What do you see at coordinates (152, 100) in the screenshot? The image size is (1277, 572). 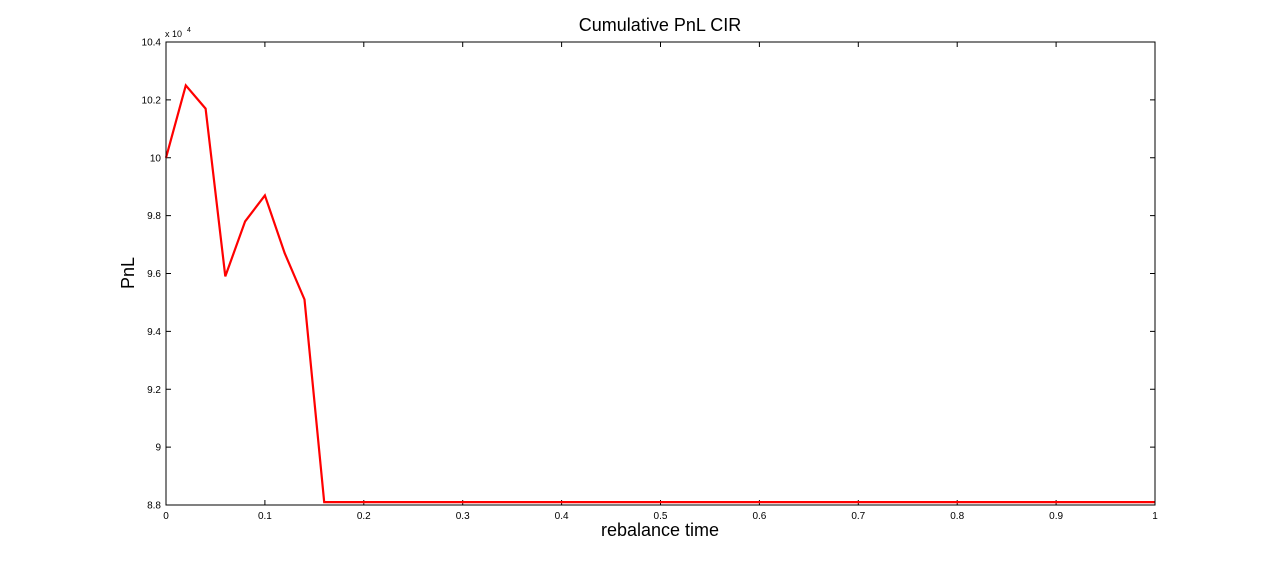 I see `y-tick-label: 10.2` at bounding box center [152, 100].